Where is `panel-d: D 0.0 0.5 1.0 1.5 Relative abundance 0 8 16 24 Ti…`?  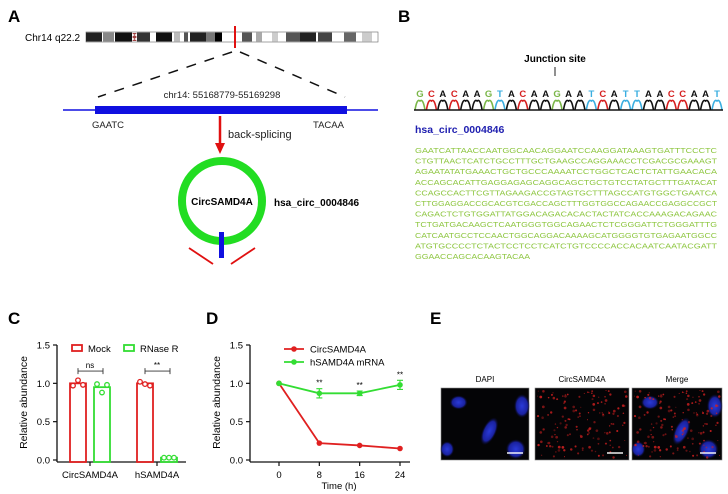
panel-d: D 0.0 0.5 1.0 1.5 Relative abundance 0 8 16 24 Ti… is located at coordinates (308, 400).